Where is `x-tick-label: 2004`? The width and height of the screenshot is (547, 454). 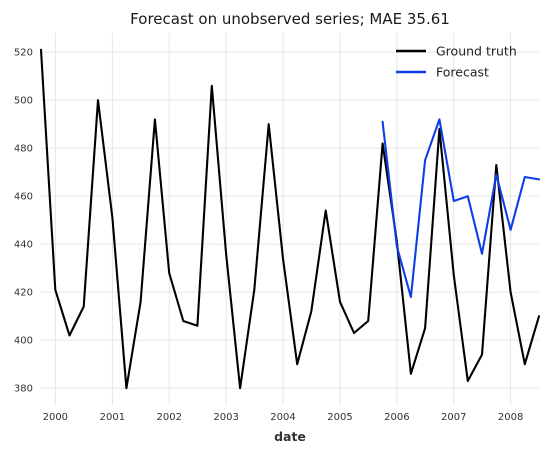 x-tick-label: 2004 is located at coordinates (282, 417).